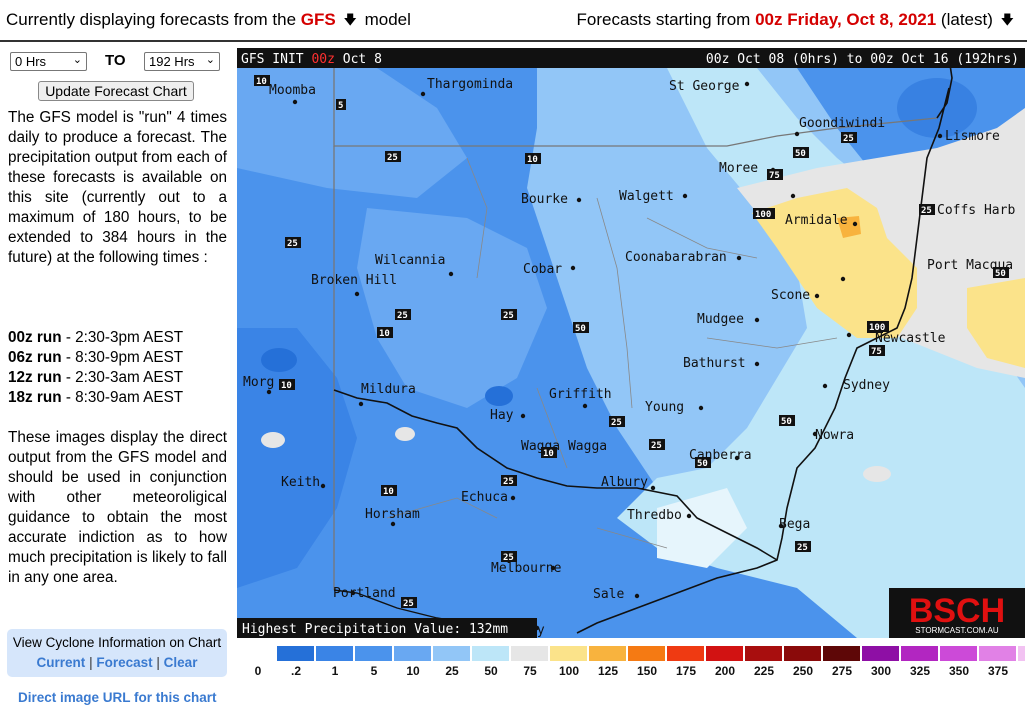 This screenshot has width=1027, height=711. Describe the element at coordinates (542, 269) in the screenshot. I see `place-label: Cobar` at that location.